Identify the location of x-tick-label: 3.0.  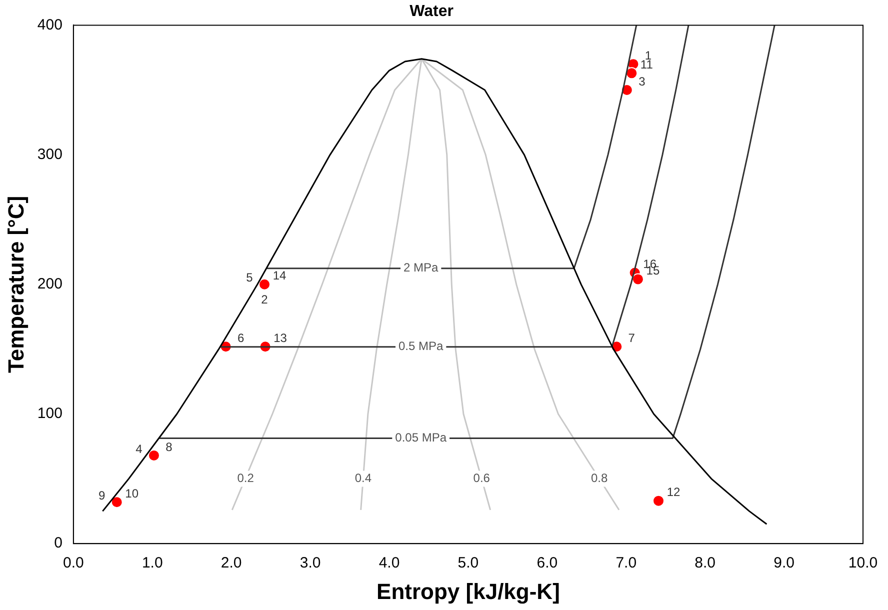
(310, 563).